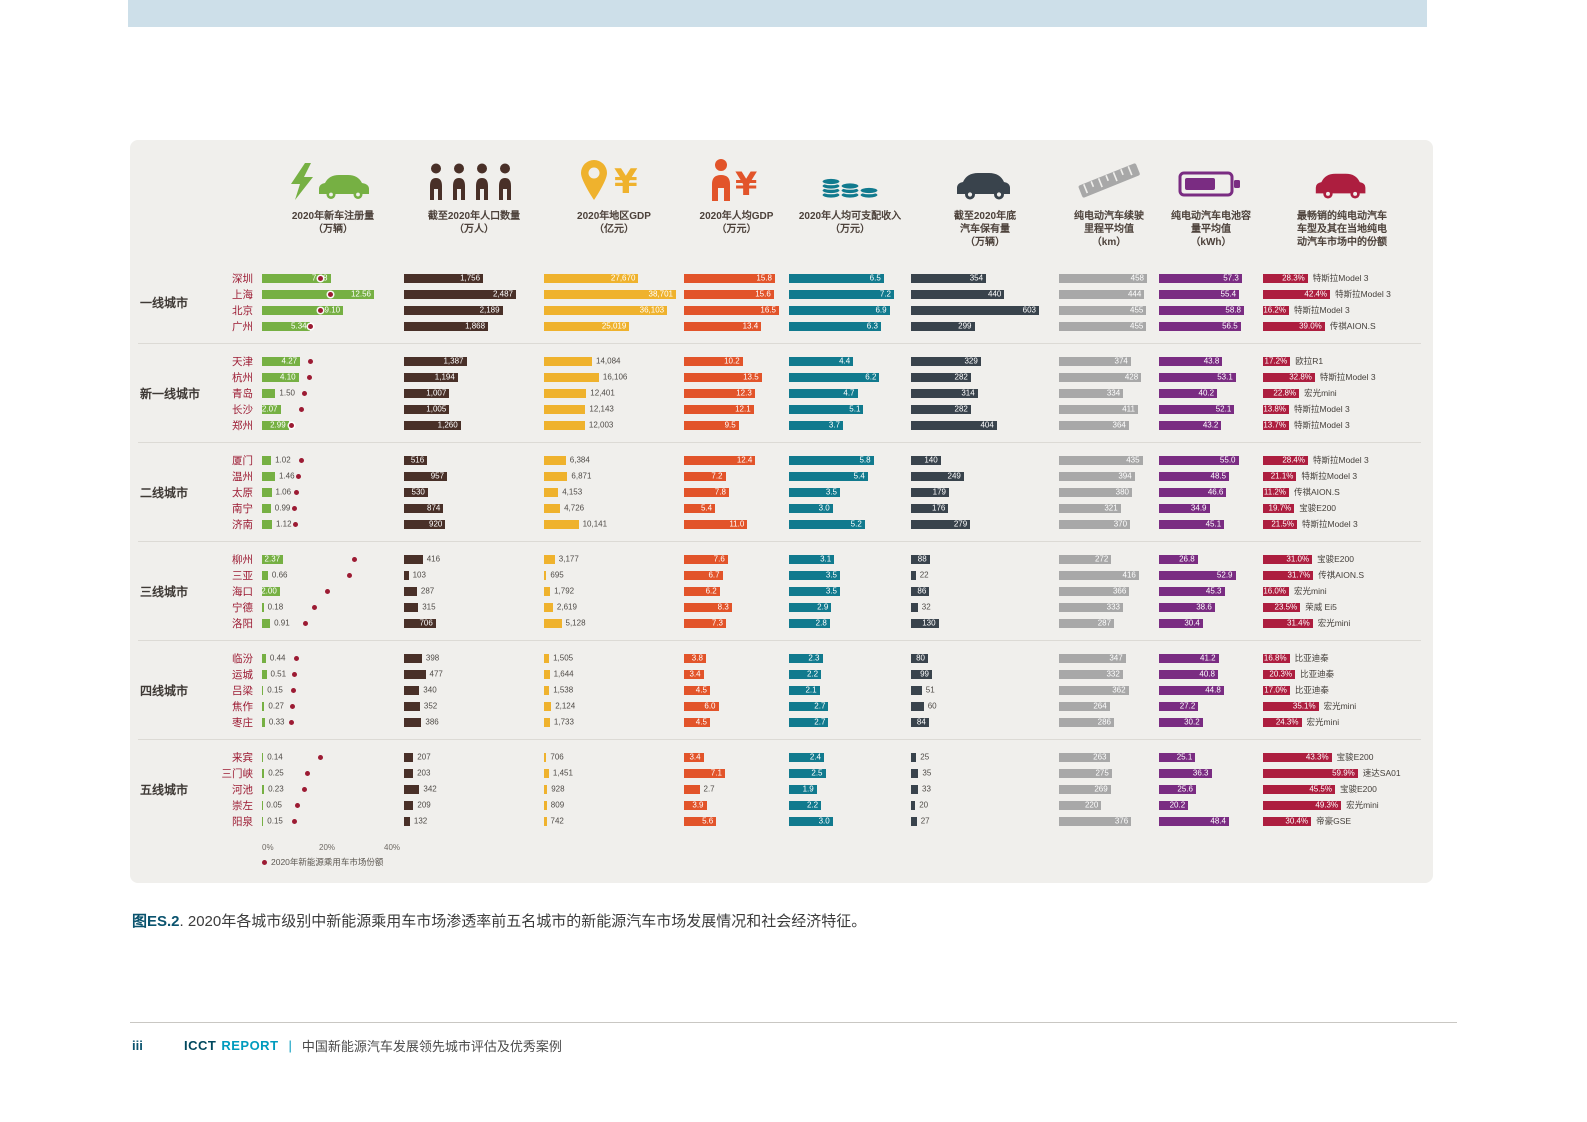 Image resolution: width=1587 pixels, height=1122 pixels. I want to click on cell-battery: 52.1, so click(1211, 409).